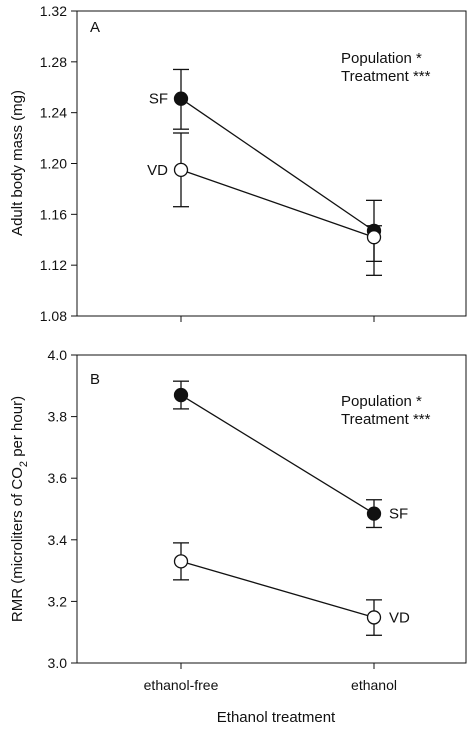 The width and height of the screenshot is (474, 729). Describe the element at coordinates (58, 355) in the screenshot. I see `y-tick-label: 4.0` at that location.